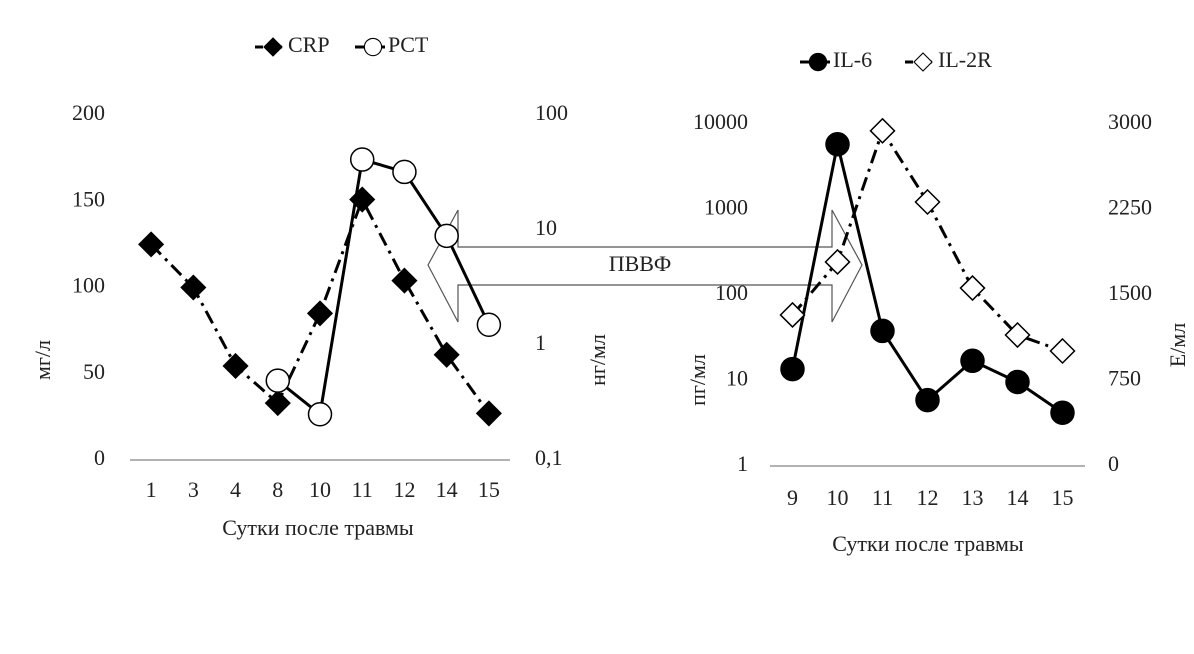  I want to click on y2-tick-label: 100, so click(551, 112).